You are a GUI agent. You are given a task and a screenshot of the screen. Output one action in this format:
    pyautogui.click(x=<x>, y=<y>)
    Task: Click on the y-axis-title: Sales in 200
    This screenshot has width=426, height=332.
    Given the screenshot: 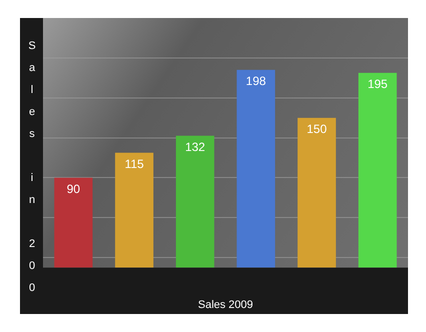 What is the action you would take?
    pyautogui.click(x=32, y=172)
    